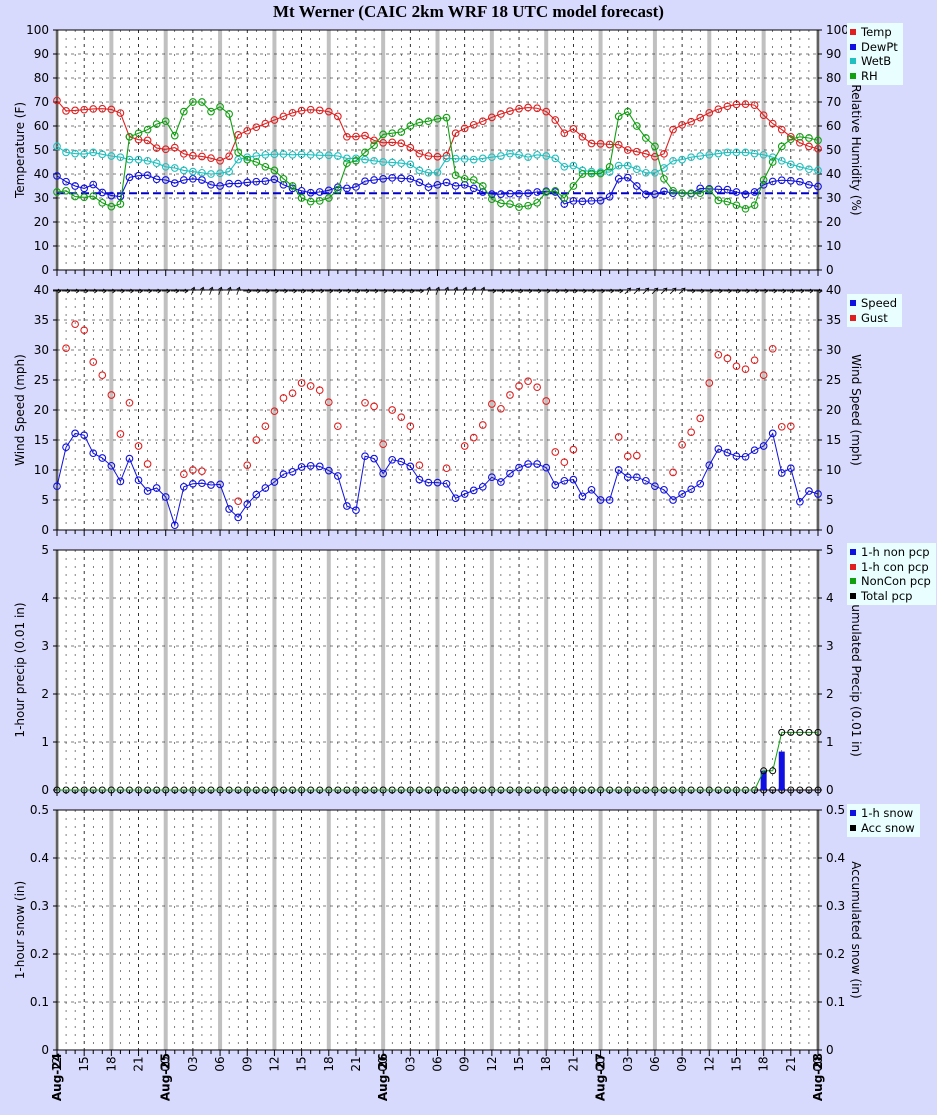  What do you see at coordinates (809, 790) in the screenshot?
I see `data-point-total-pcp` at bounding box center [809, 790].